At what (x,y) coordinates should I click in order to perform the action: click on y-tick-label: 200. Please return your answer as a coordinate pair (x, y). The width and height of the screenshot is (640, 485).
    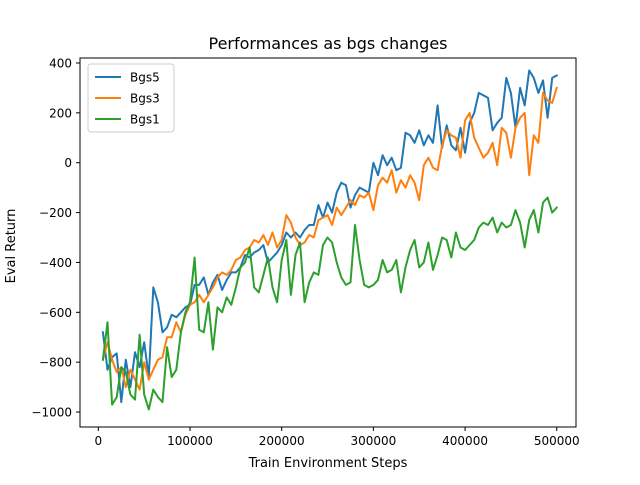
    Looking at the image, I should click on (60, 113).